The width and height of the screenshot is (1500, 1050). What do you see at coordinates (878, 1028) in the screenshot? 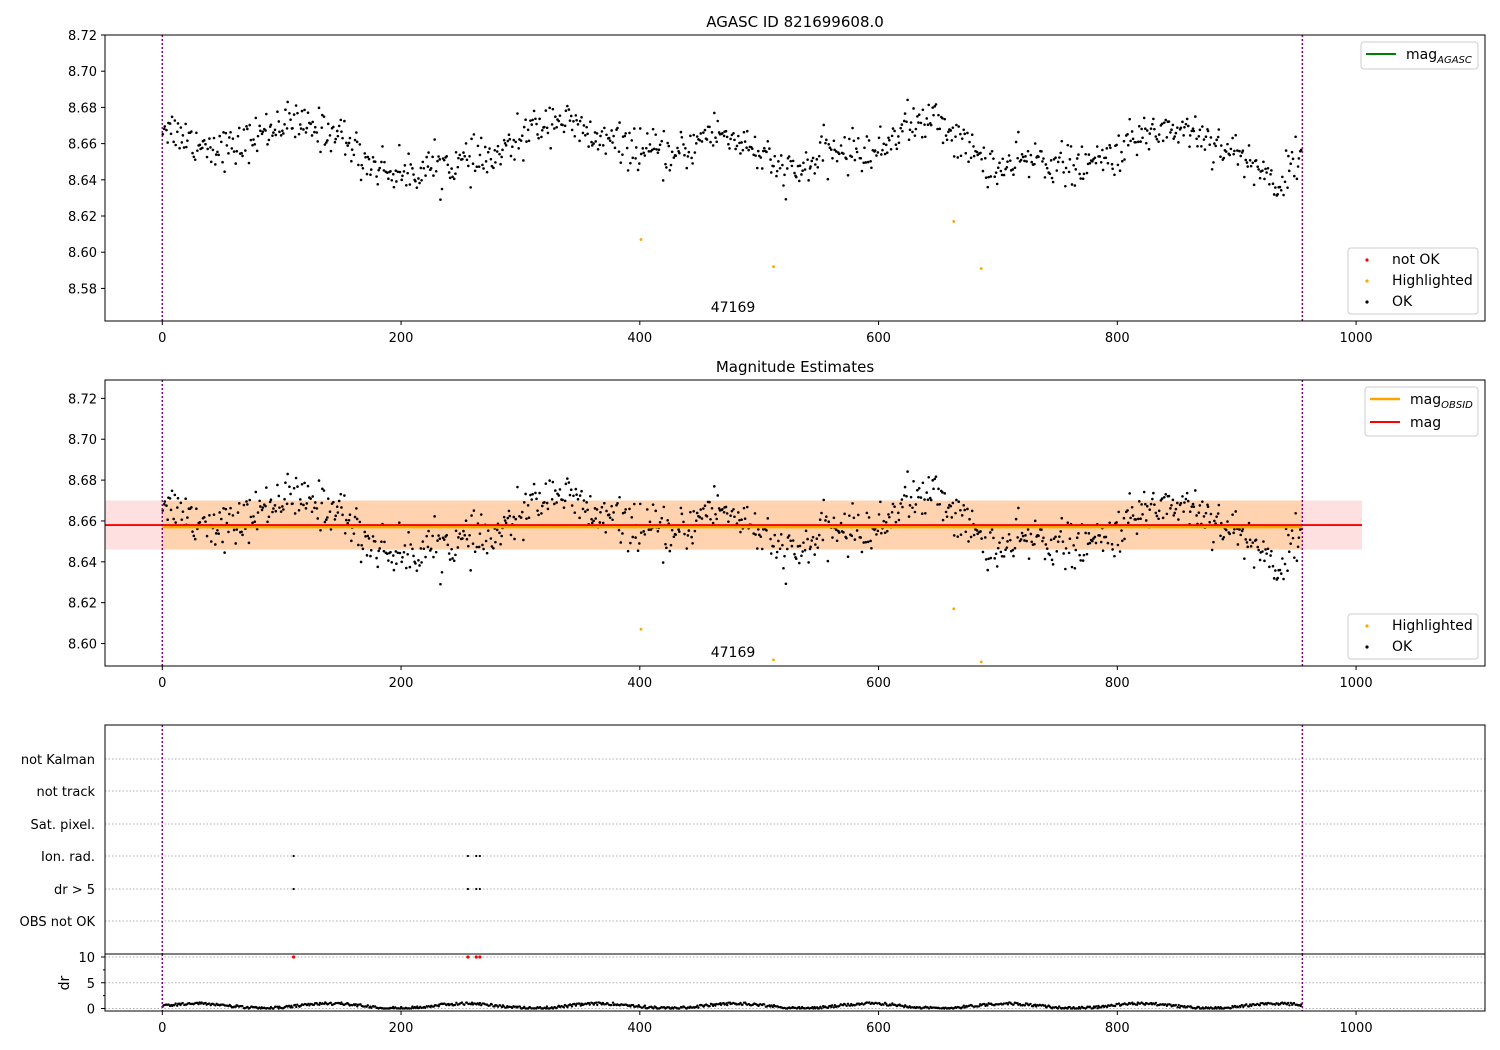
I see `xtick-label: 600` at bounding box center [878, 1028].